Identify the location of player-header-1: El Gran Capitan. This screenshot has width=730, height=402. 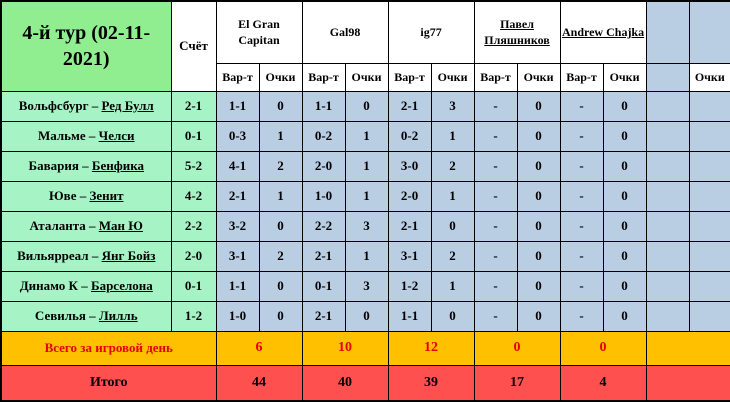
(259, 32).